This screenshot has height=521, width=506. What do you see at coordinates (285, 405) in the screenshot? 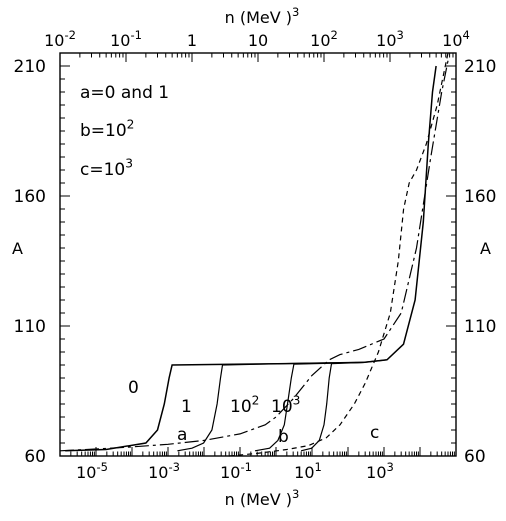
I see `curve-label: 103` at bounding box center [285, 405].